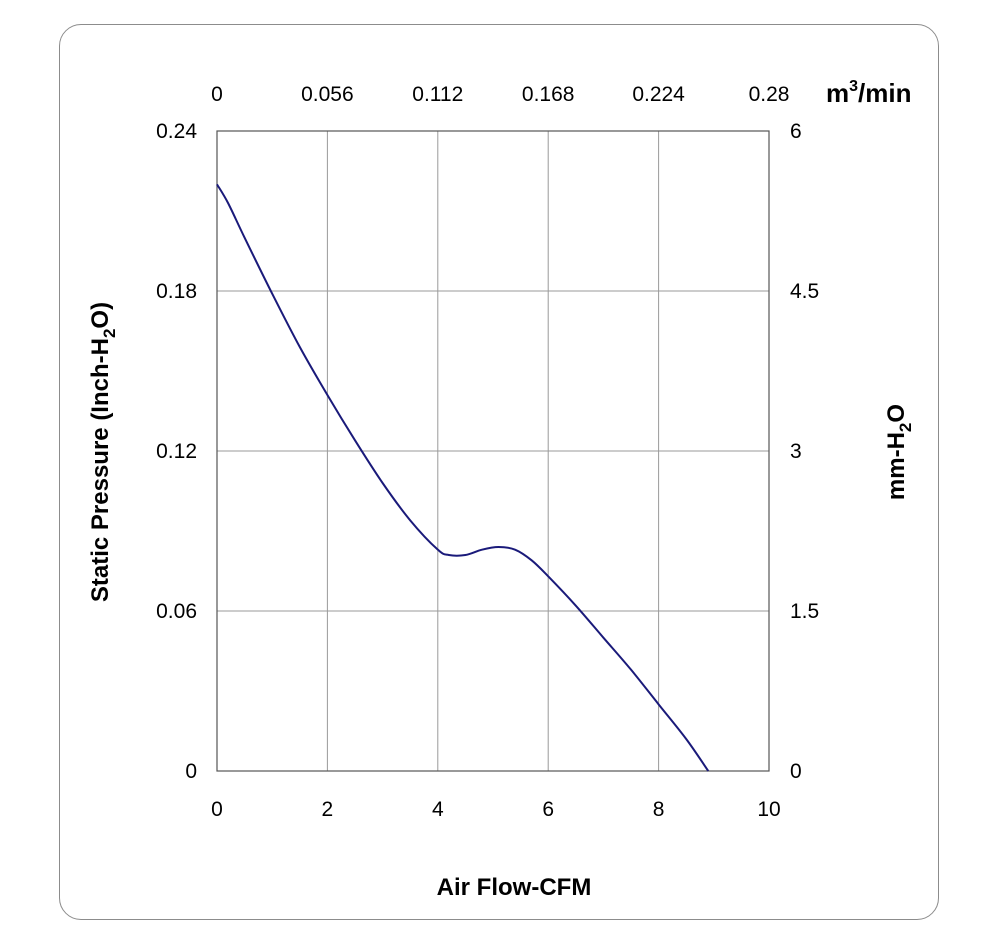 This screenshot has width=1000, height=945. What do you see at coordinates (658, 94) in the screenshot?
I see `x-top-tick-label: 0.224` at bounding box center [658, 94].